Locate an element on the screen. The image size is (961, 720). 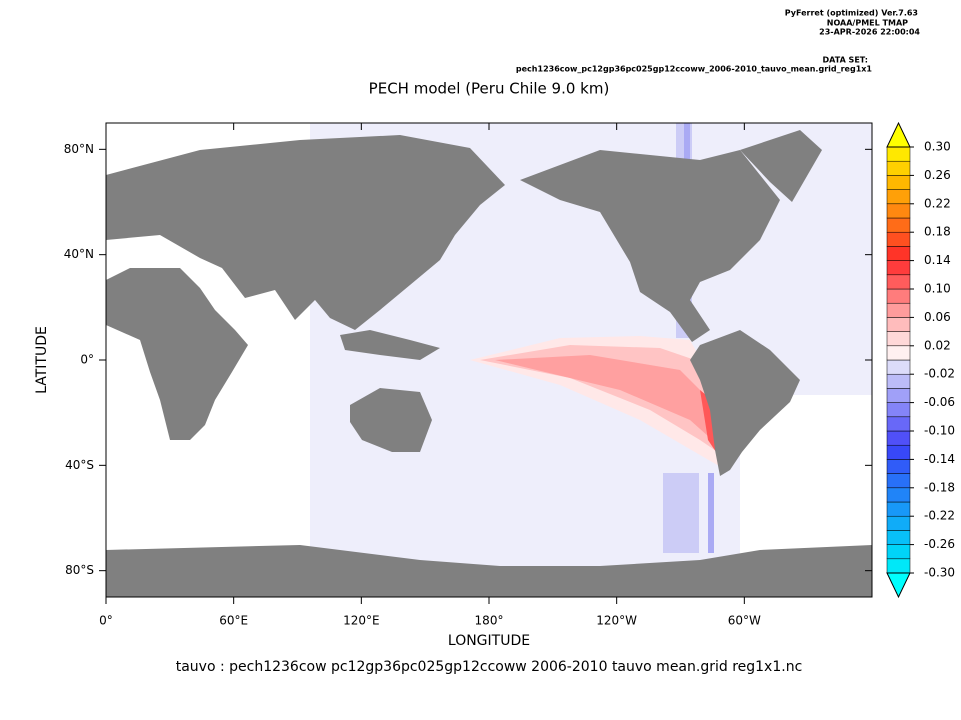
x-tick-label: 120°E is located at coordinates (361, 621).